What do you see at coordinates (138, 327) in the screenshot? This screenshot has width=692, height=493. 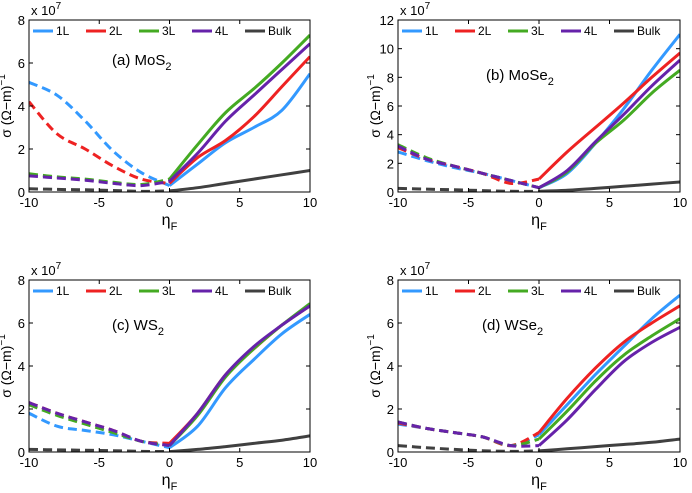 I see `panel-title: (c) WS2` at bounding box center [138, 327].